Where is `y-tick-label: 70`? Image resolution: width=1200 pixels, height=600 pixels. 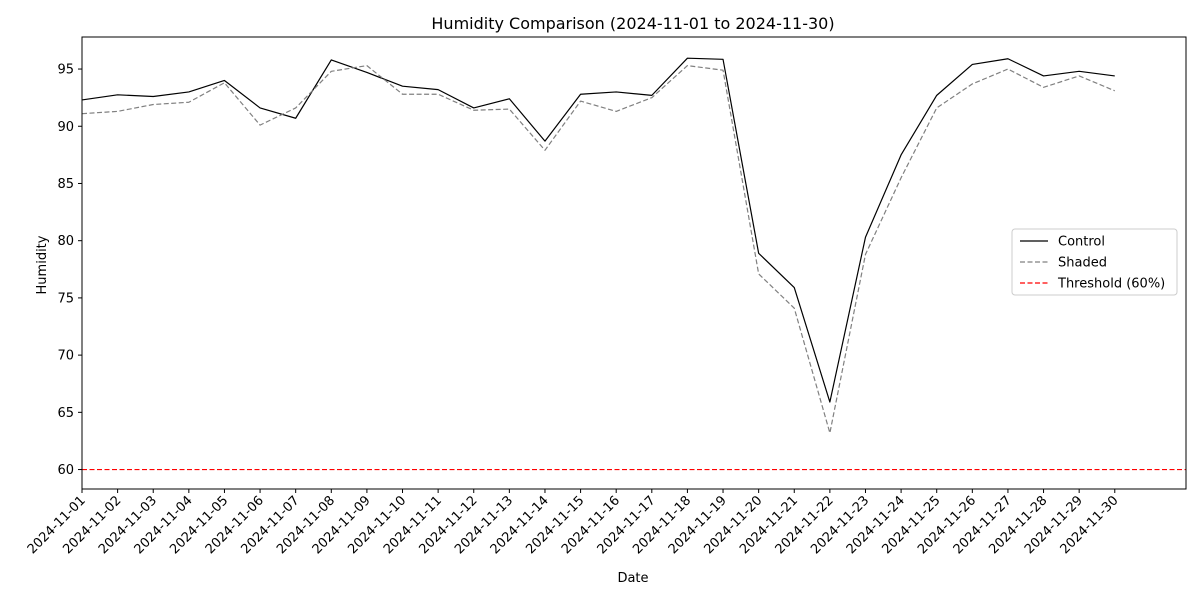
y-tick-label: 70 is located at coordinates (65, 356).